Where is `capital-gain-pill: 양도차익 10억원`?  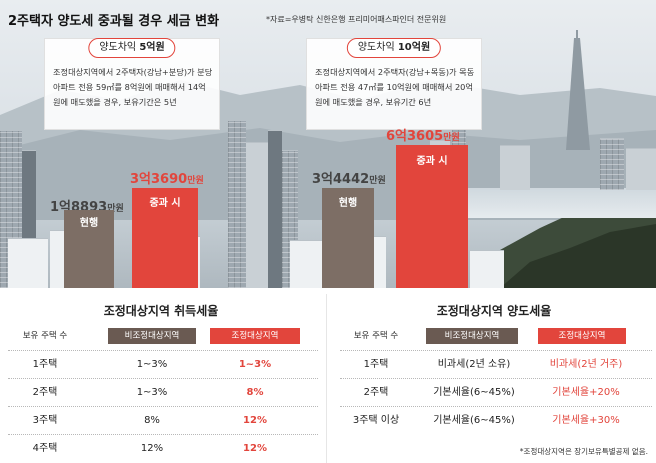
capital-gain-pill: 양도차익 10억원 is located at coordinates (394, 48).